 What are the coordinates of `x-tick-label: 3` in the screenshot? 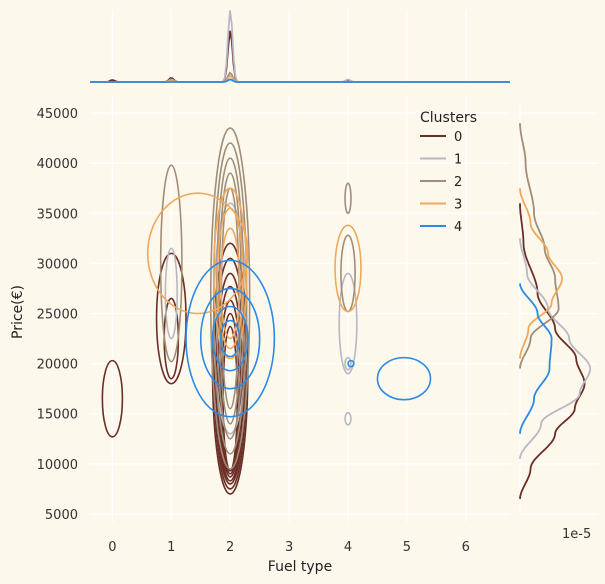 It's located at (289, 547).